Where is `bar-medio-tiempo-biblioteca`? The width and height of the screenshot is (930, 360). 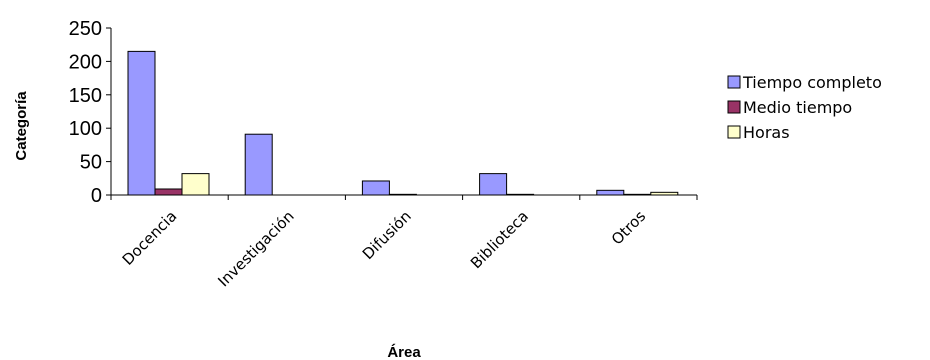
bar-medio-tiempo-biblioteca is located at coordinates (520, 194).